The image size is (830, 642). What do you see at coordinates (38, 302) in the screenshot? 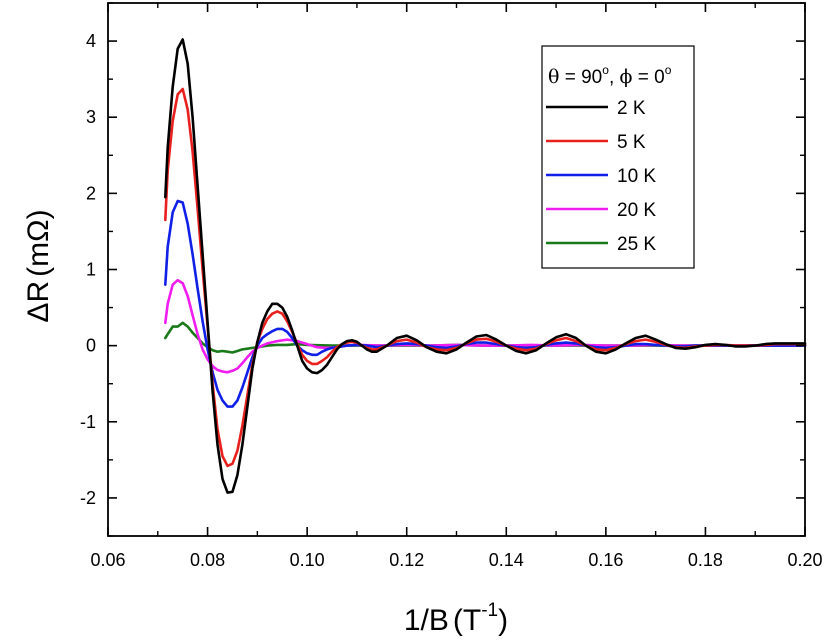
I see `y-axis-label-main: ΔR` at bounding box center [38, 302].